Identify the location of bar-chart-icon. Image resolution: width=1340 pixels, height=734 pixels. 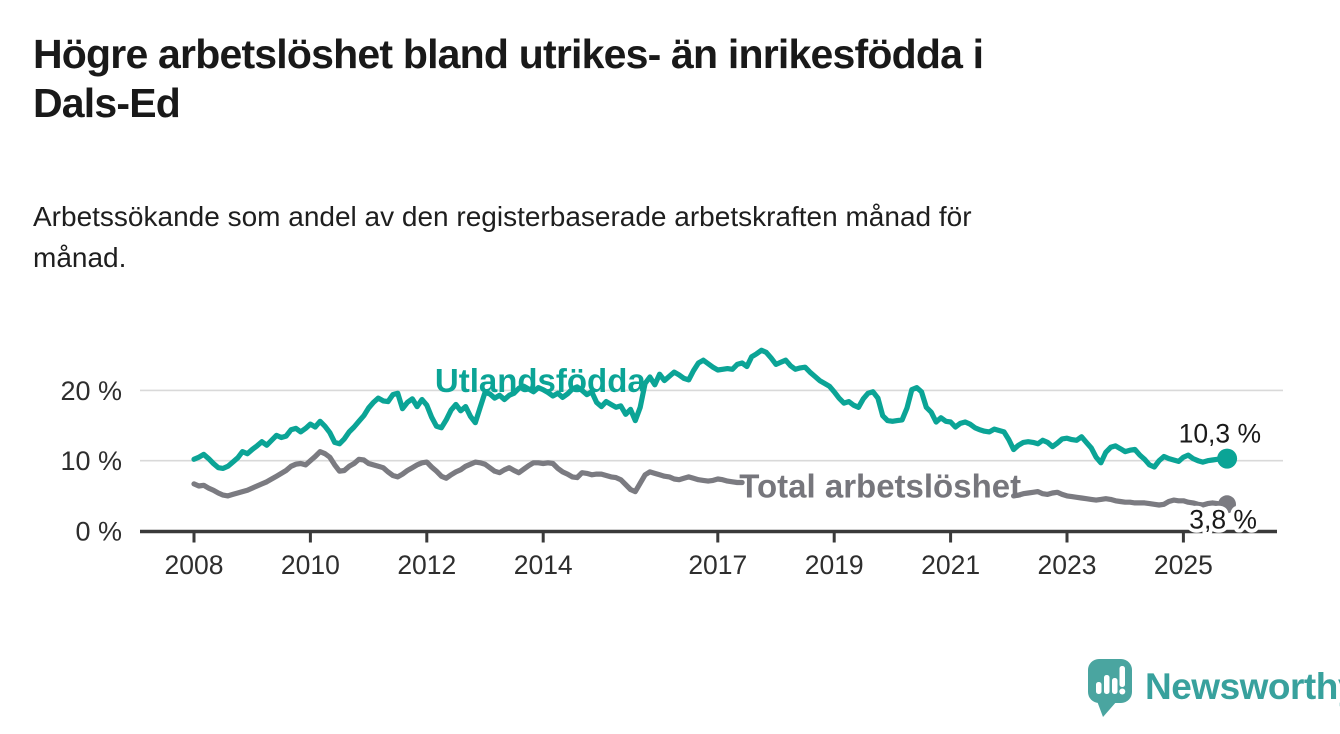
(1111, 680).